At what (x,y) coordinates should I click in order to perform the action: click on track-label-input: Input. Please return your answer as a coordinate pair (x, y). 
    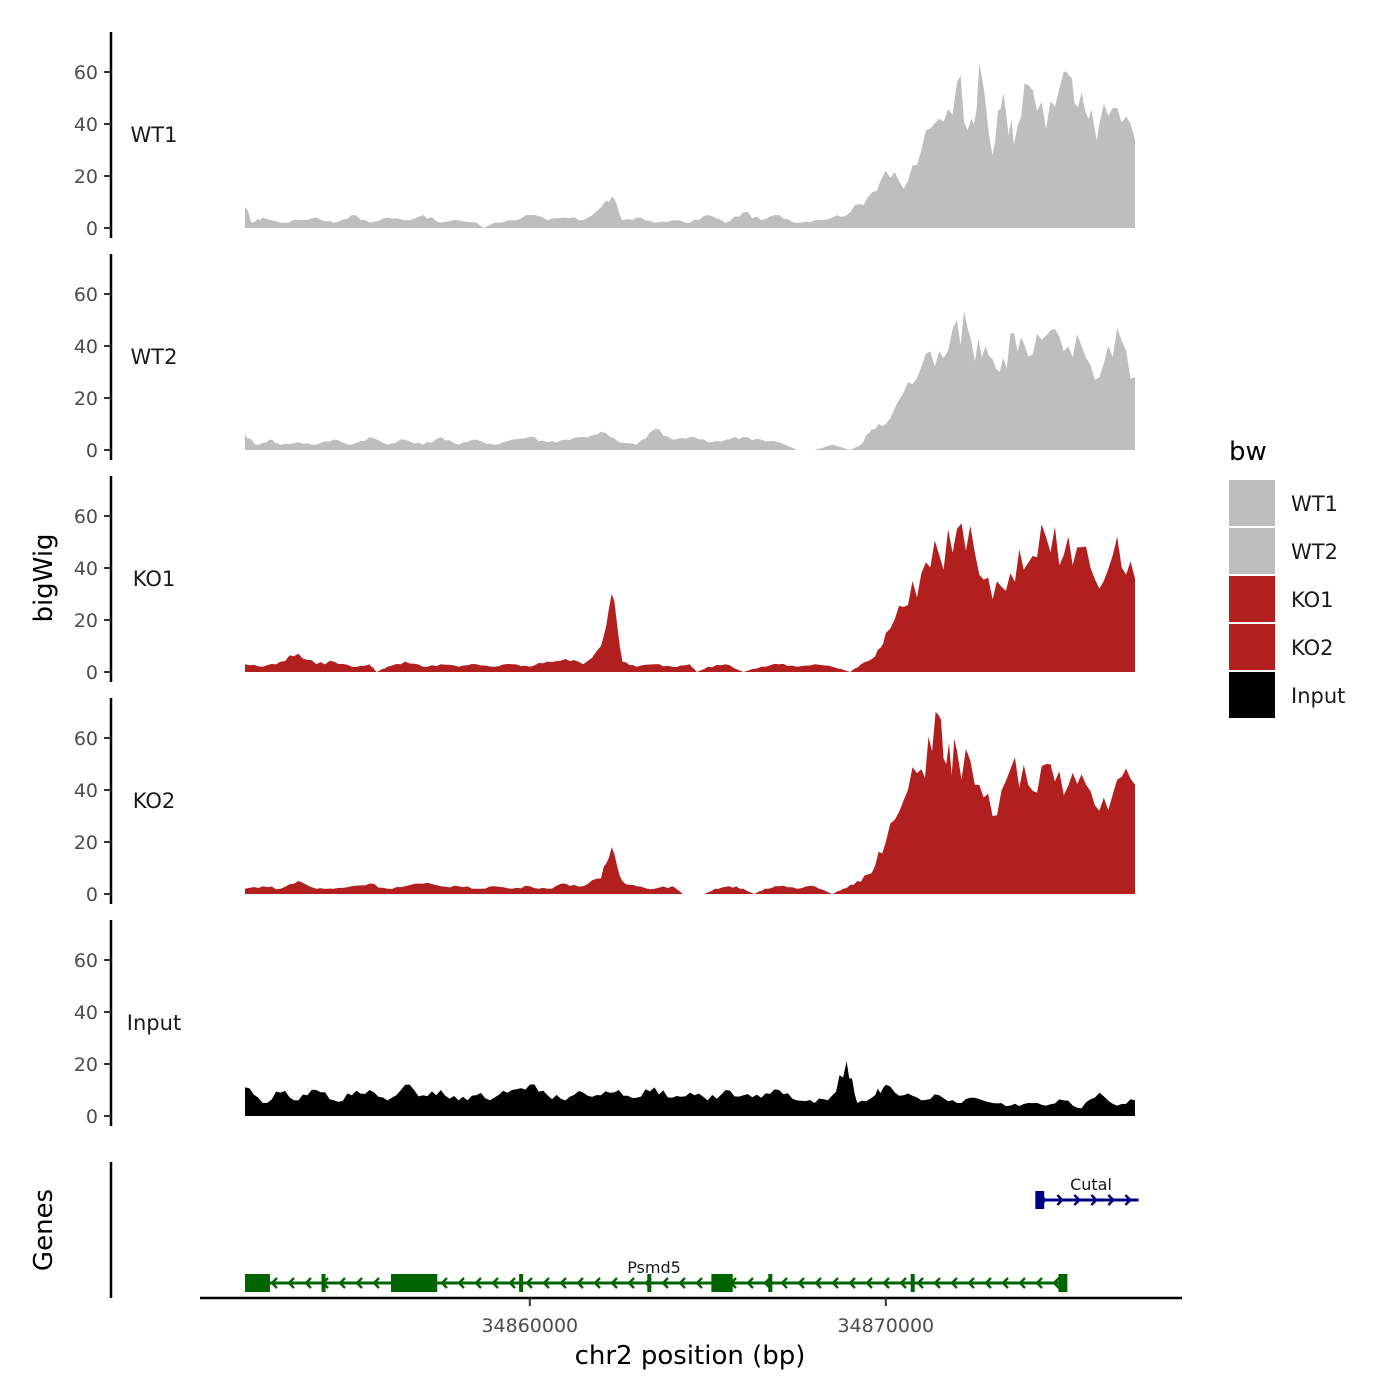
    Looking at the image, I should click on (154, 1023).